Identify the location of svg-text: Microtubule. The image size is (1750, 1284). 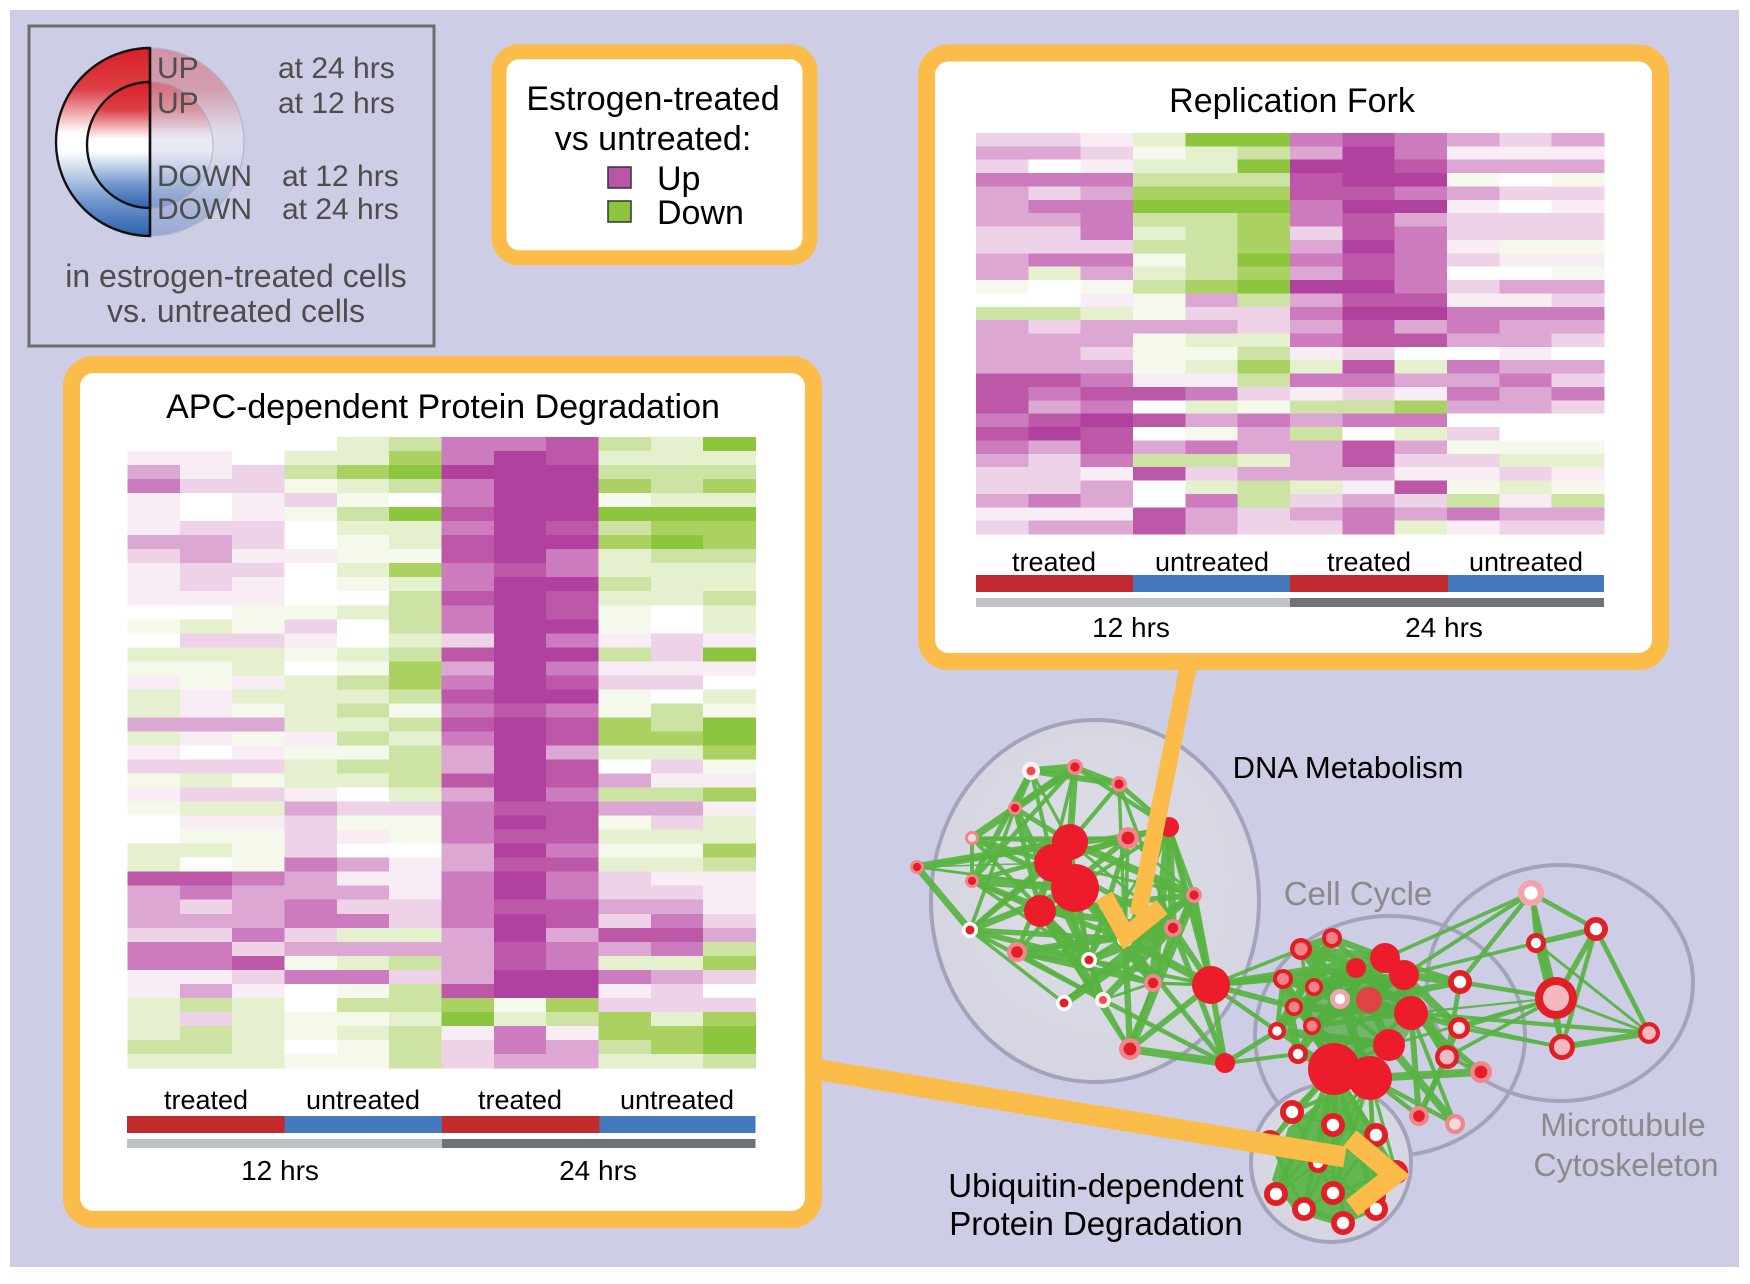
(1622, 1125).